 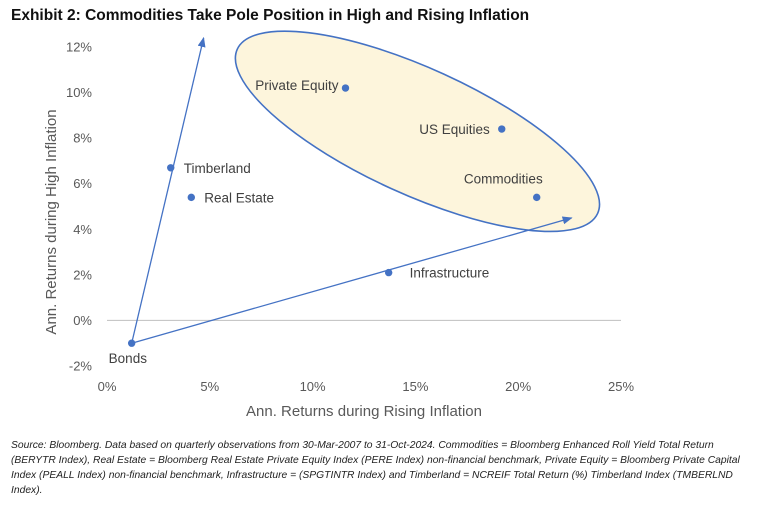 I want to click on label-private-equity: Private Equity, so click(x=297, y=85).